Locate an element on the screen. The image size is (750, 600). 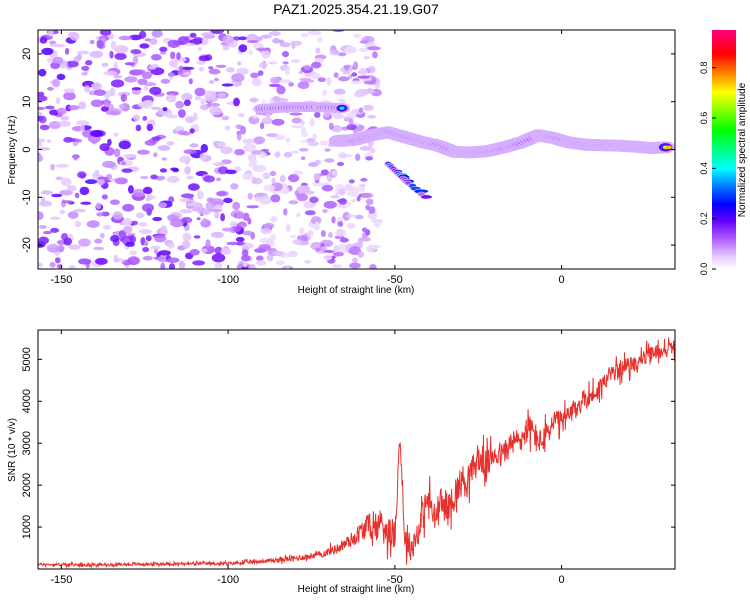
spectrogram-ridge is located at coordinates (464, 151).